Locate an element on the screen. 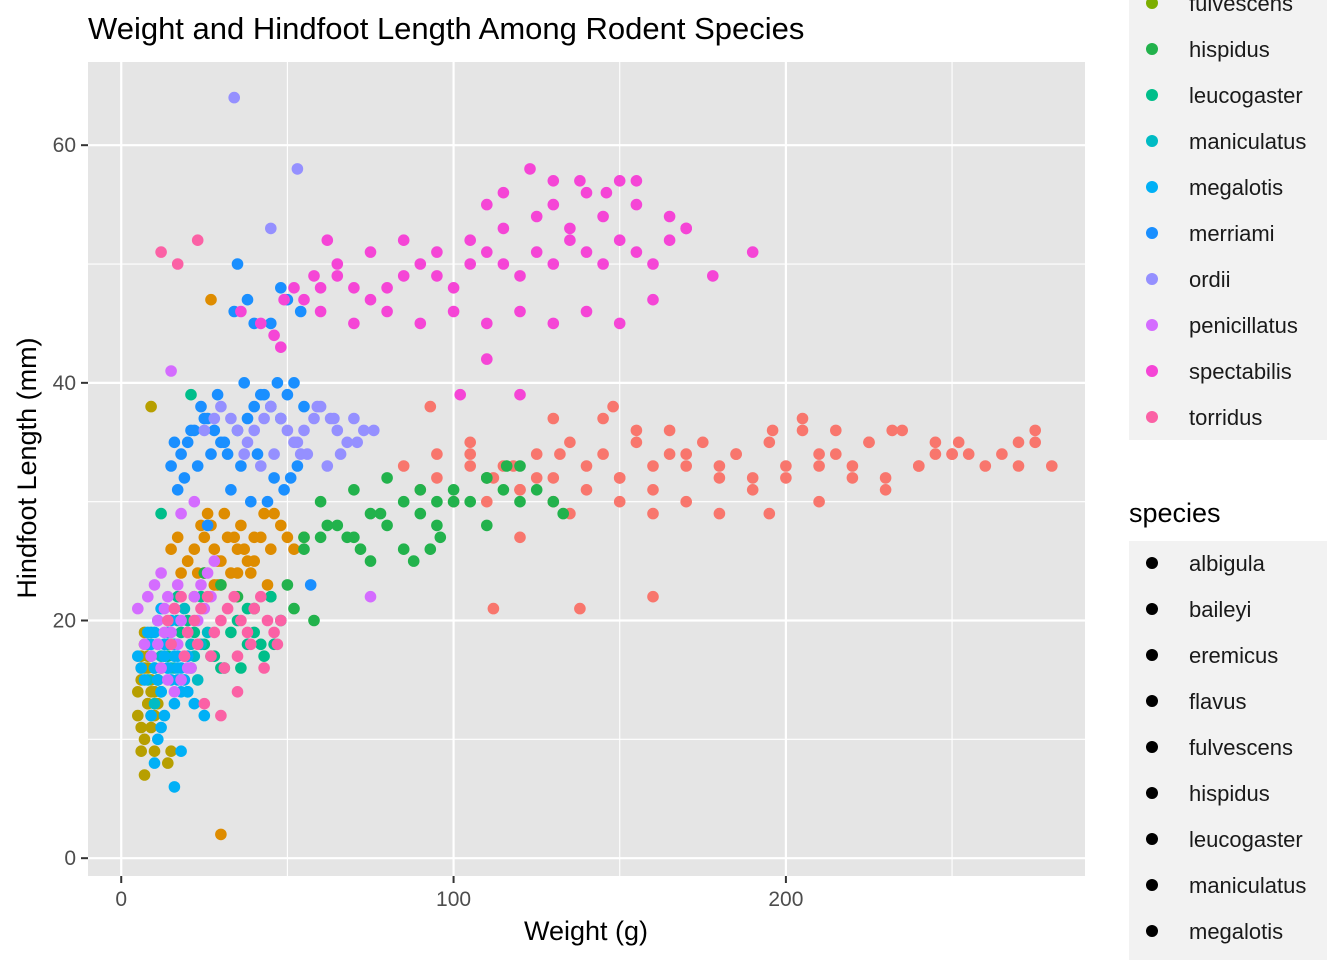 This screenshot has height=960, width=1344. legend-label: torridus is located at coordinates (1225, 417).